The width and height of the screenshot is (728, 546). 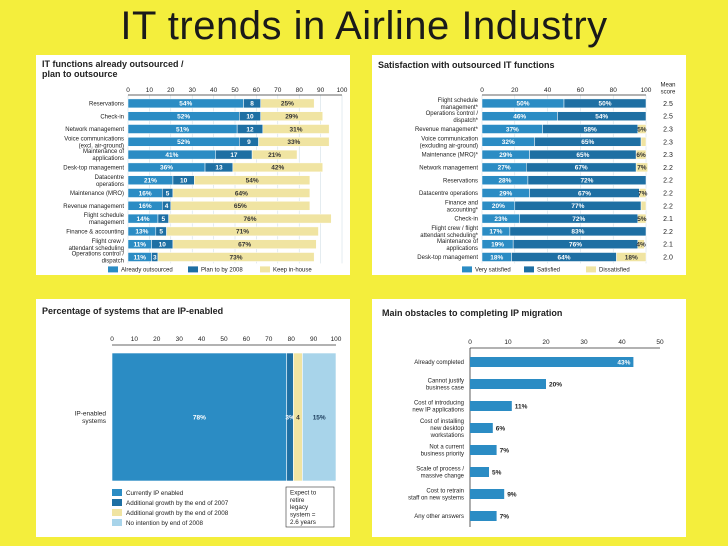 I want to click on data-label: 83%, so click(x=577, y=232).